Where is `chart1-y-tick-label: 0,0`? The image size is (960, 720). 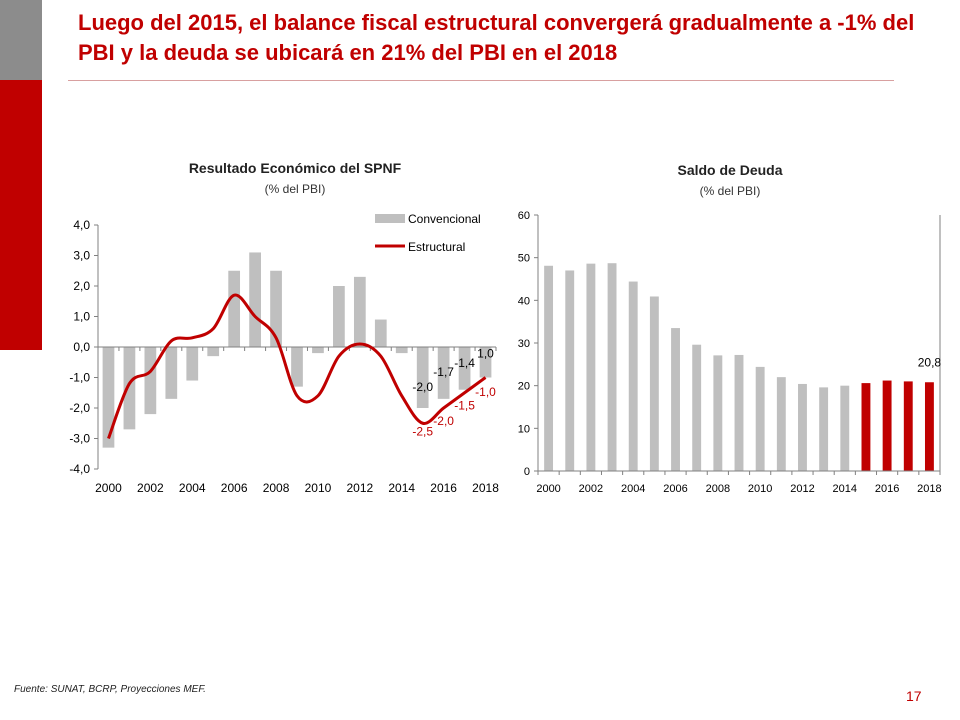 chart1-y-tick-label: 0,0 is located at coordinates (81, 347).